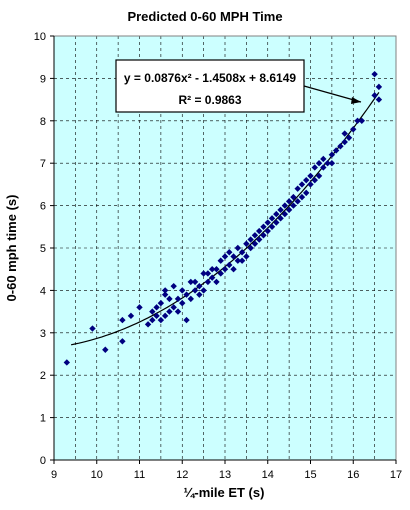  What do you see at coordinates (44, 249) in the screenshot?
I see `y-axis-ticks: 0 1 2 3 4 5 6 7 8 9 10` at bounding box center [44, 249].